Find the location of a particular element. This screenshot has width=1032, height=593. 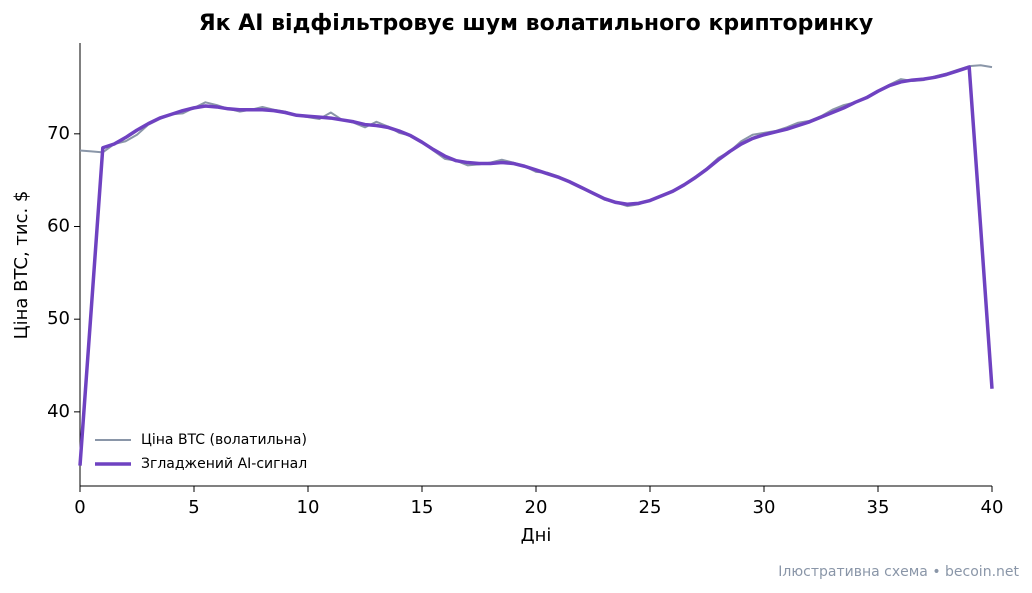

x-axis-label: Дні is located at coordinates (536, 535).